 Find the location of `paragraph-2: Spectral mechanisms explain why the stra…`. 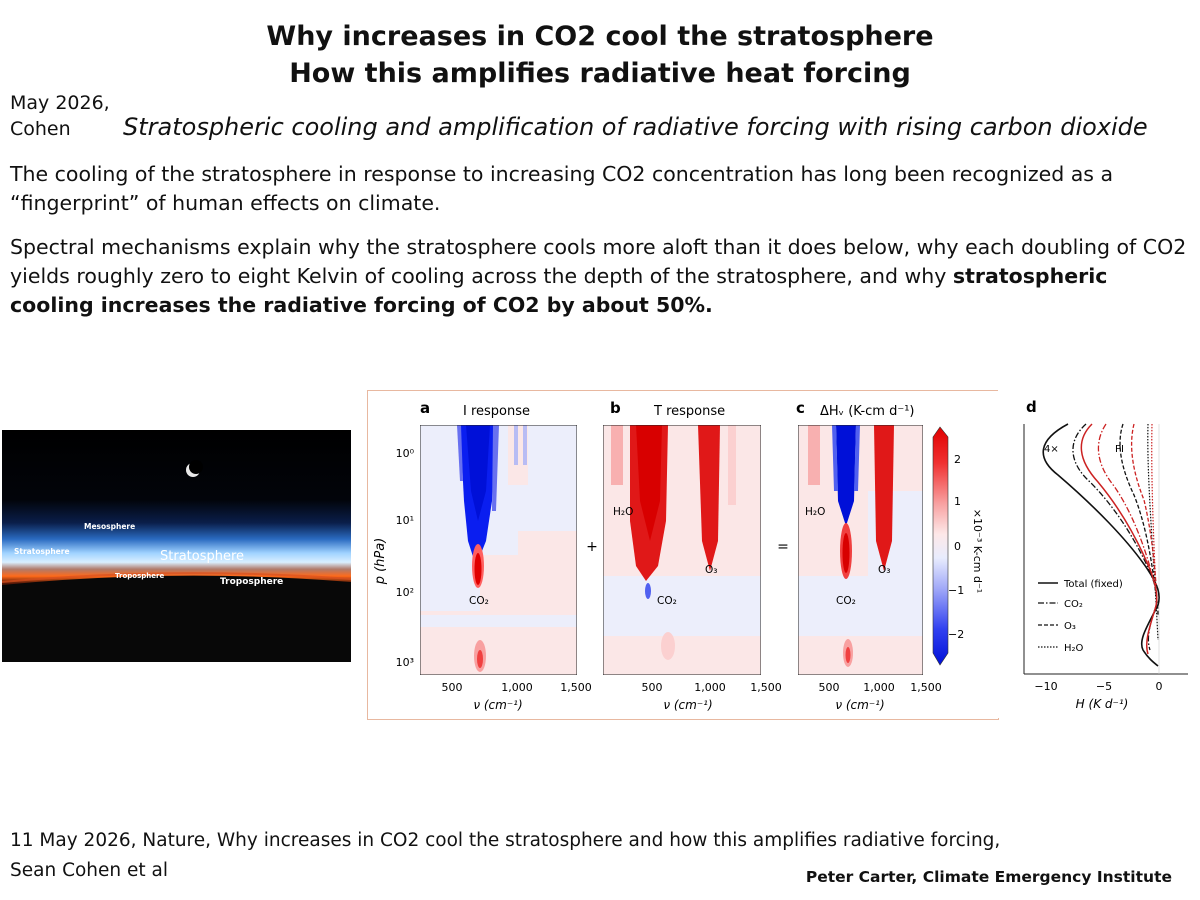

paragraph-2: Spectral mechanisms explain why the stra… is located at coordinates (602, 276).